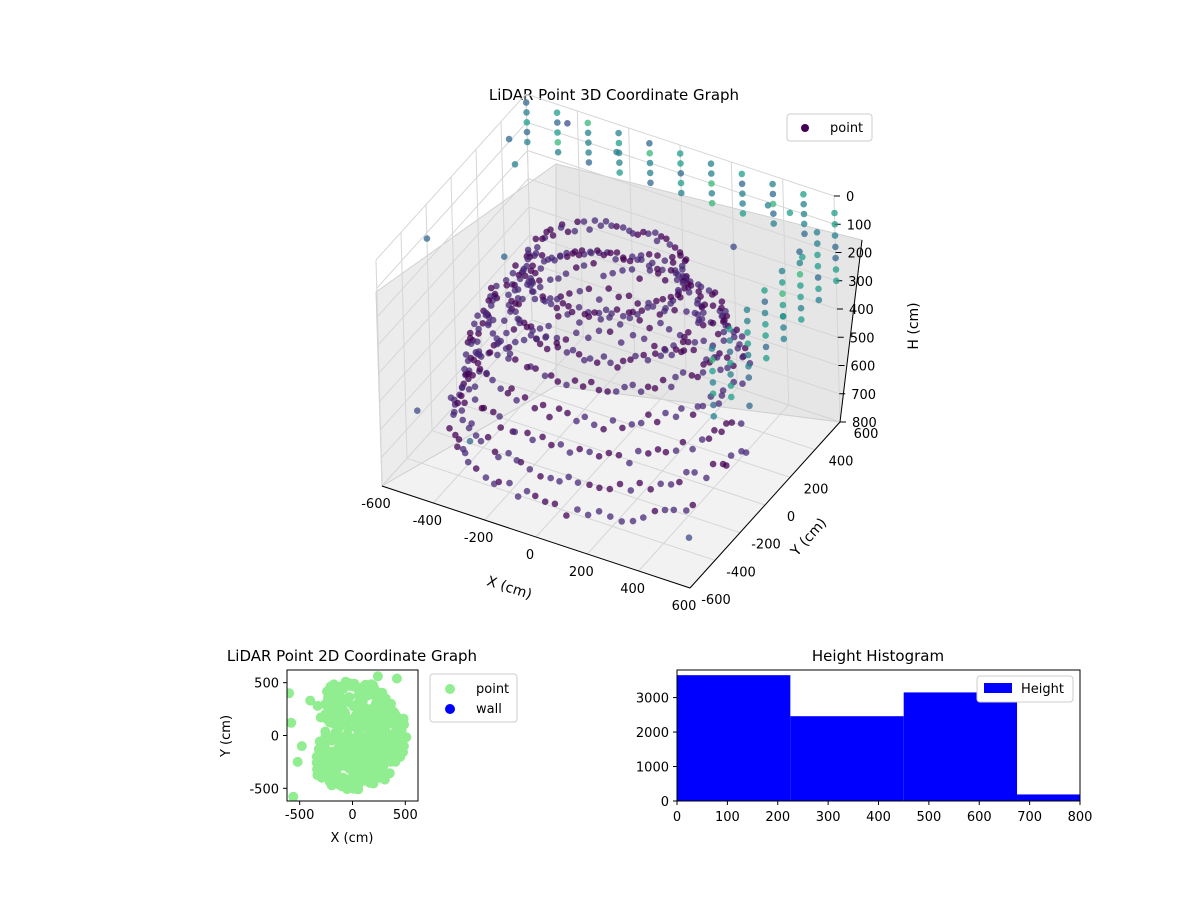  What do you see at coordinates (863, 367) in the screenshot?
I see `z-tick-label-3d: 600` at bounding box center [863, 367].